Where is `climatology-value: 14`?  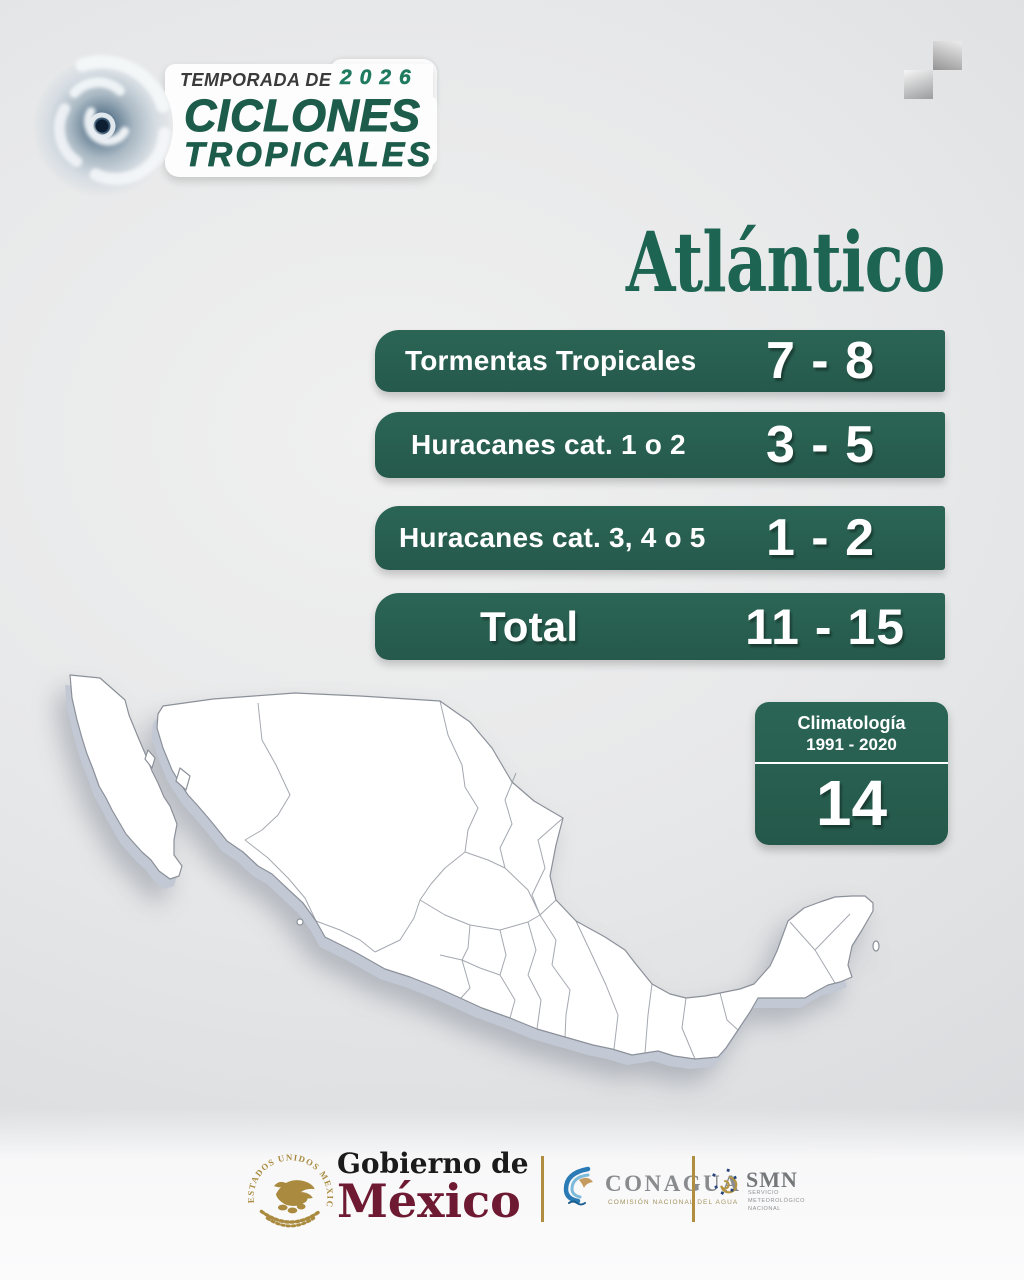
climatology-value: 14 is located at coordinates (851, 803).